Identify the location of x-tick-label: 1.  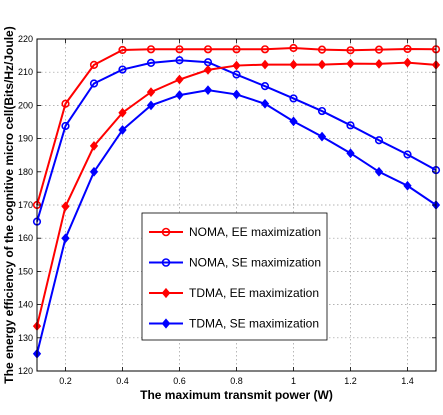
(293, 381).